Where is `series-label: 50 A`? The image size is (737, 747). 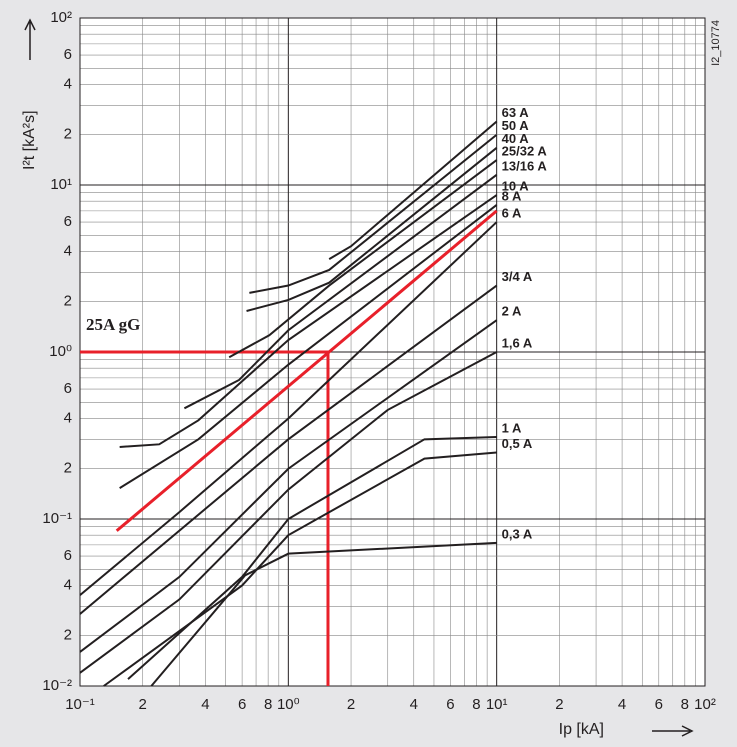
series-label: 50 A is located at coordinates (516, 125).